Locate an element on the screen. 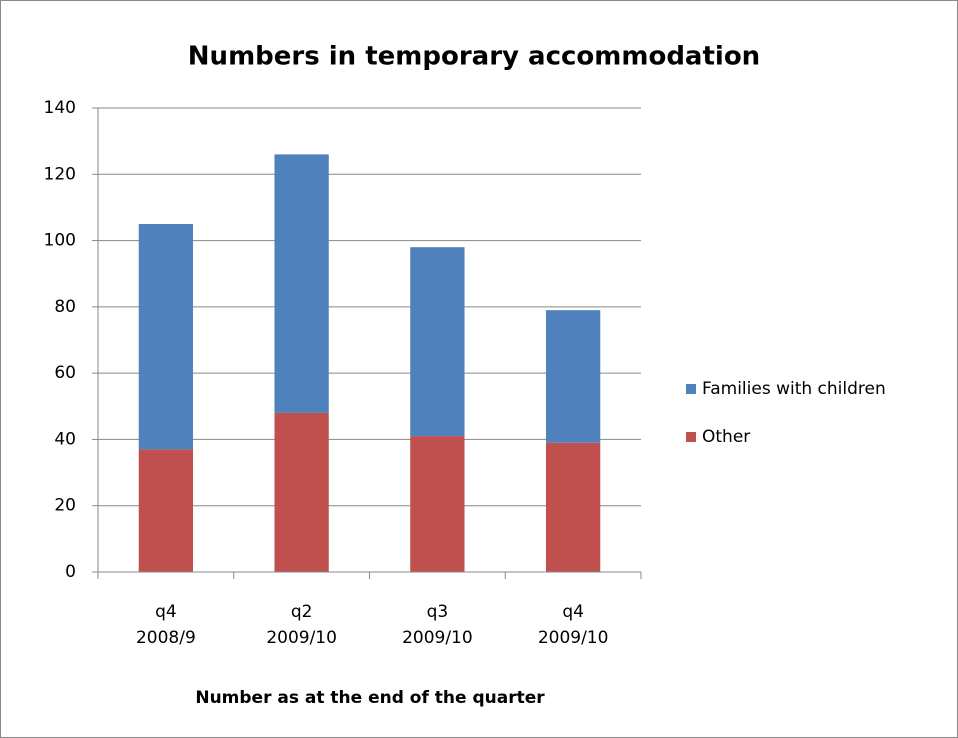  y-tick-label: 120 is located at coordinates (60, 174).